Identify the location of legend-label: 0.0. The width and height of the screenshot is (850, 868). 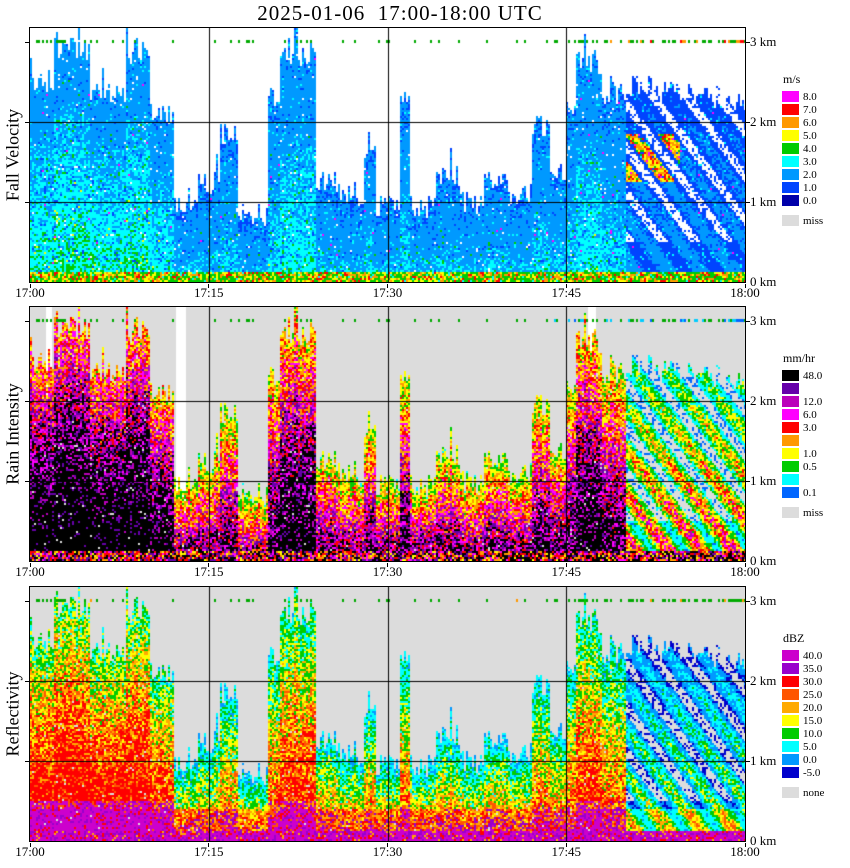
(810, 759).